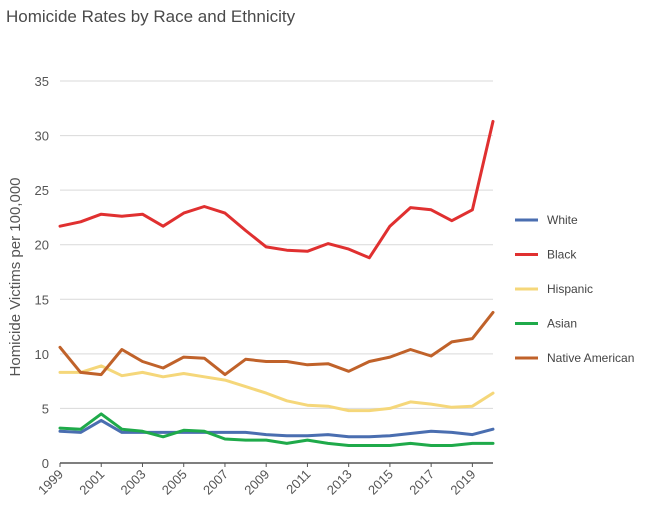 This screenshot has width=671, height=527. What do you see at coordinates (42, 245) in the screenshot?
I see `y-tick-label: 20` at bounding box center [42, 245].